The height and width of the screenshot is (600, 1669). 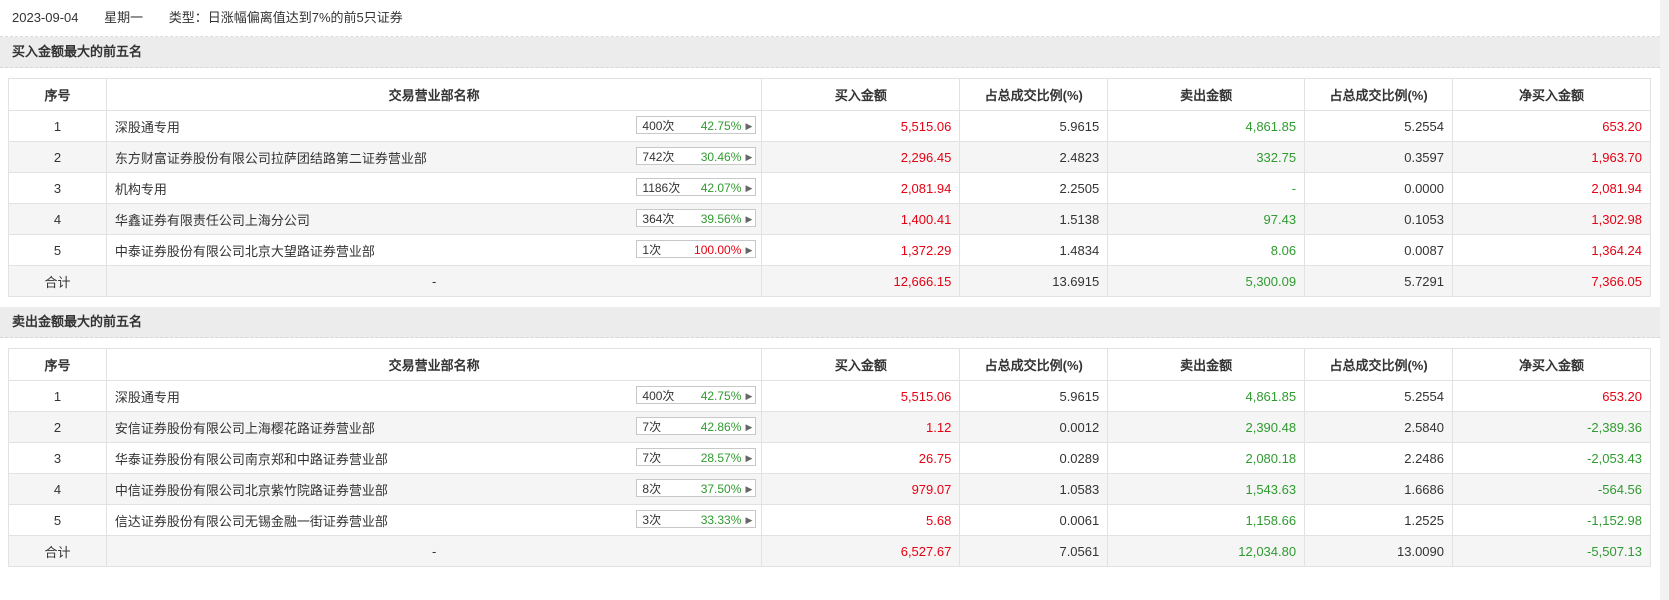 I want to click on column-header: 卖出金额, so click(x=1206, y=94).